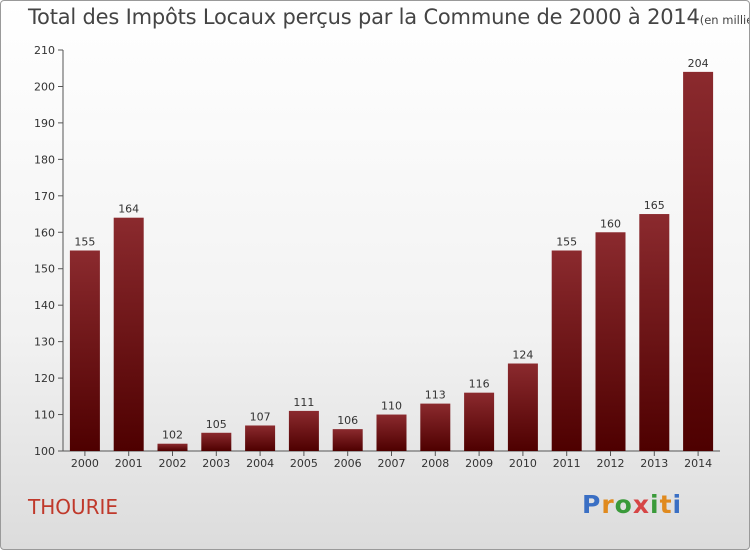 The height and width of the screenshot is (550, 750). I want to click on data-label: 111, so click(303, 402).